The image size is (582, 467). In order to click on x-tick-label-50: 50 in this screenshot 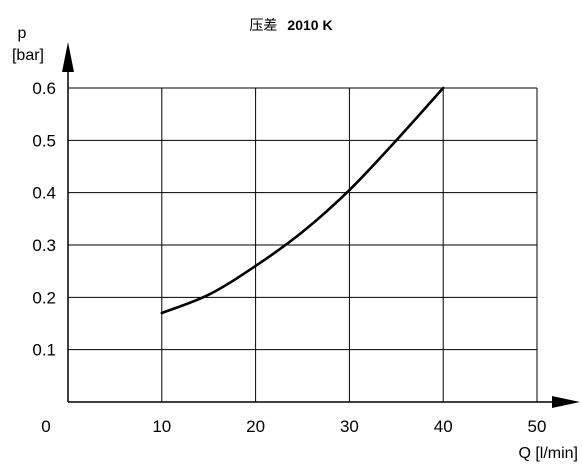, I will do `click(537, 426)`.